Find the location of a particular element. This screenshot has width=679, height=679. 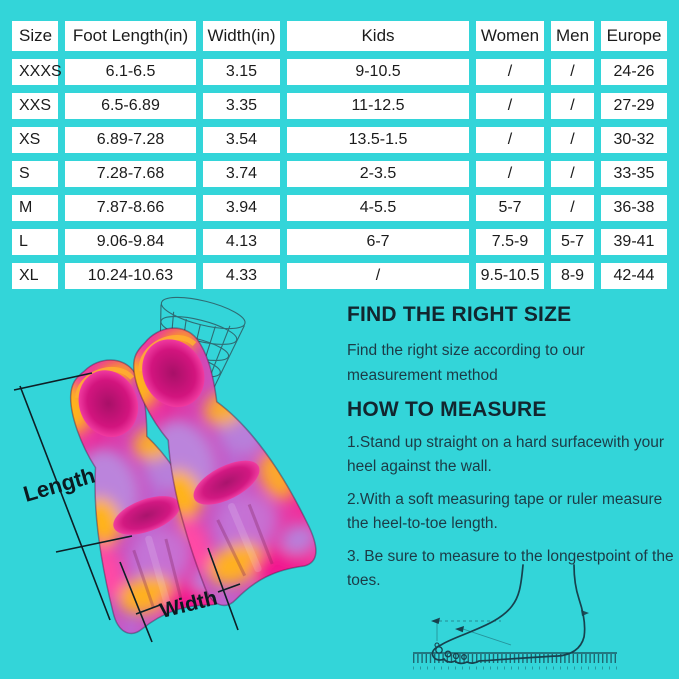

table-cell: 3.54 is located at coordinates (241, 140).